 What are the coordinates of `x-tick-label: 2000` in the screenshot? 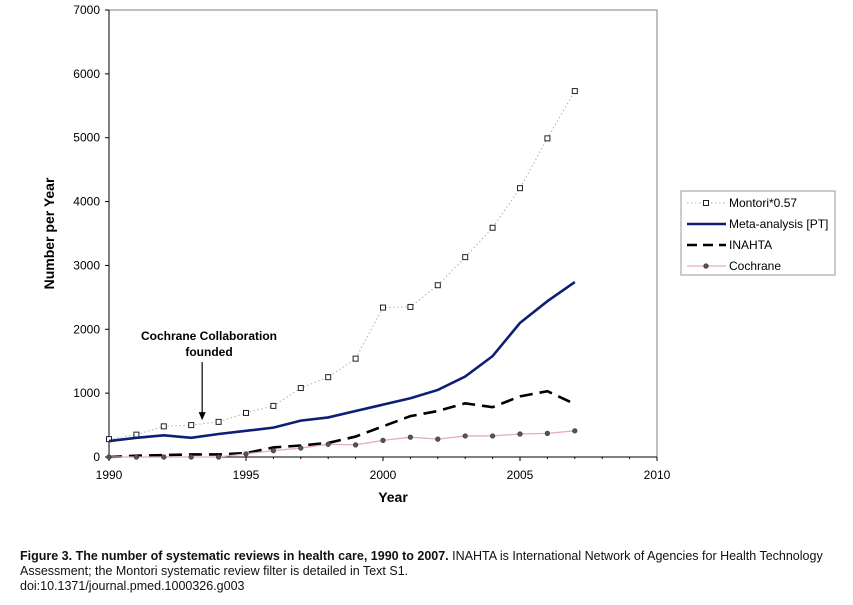 It's located at (383, 475).